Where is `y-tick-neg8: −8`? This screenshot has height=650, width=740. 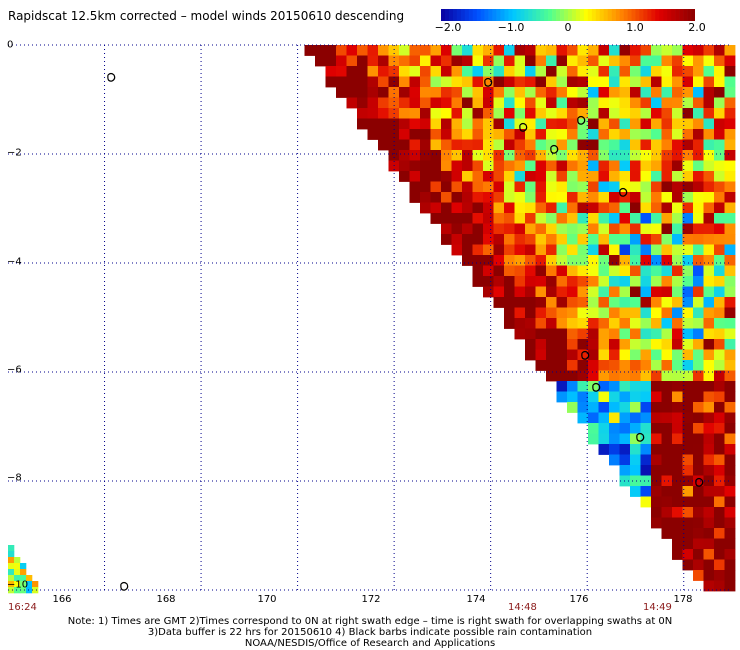 y-tick-neg8: −8 is located at coordinates (14, 478).